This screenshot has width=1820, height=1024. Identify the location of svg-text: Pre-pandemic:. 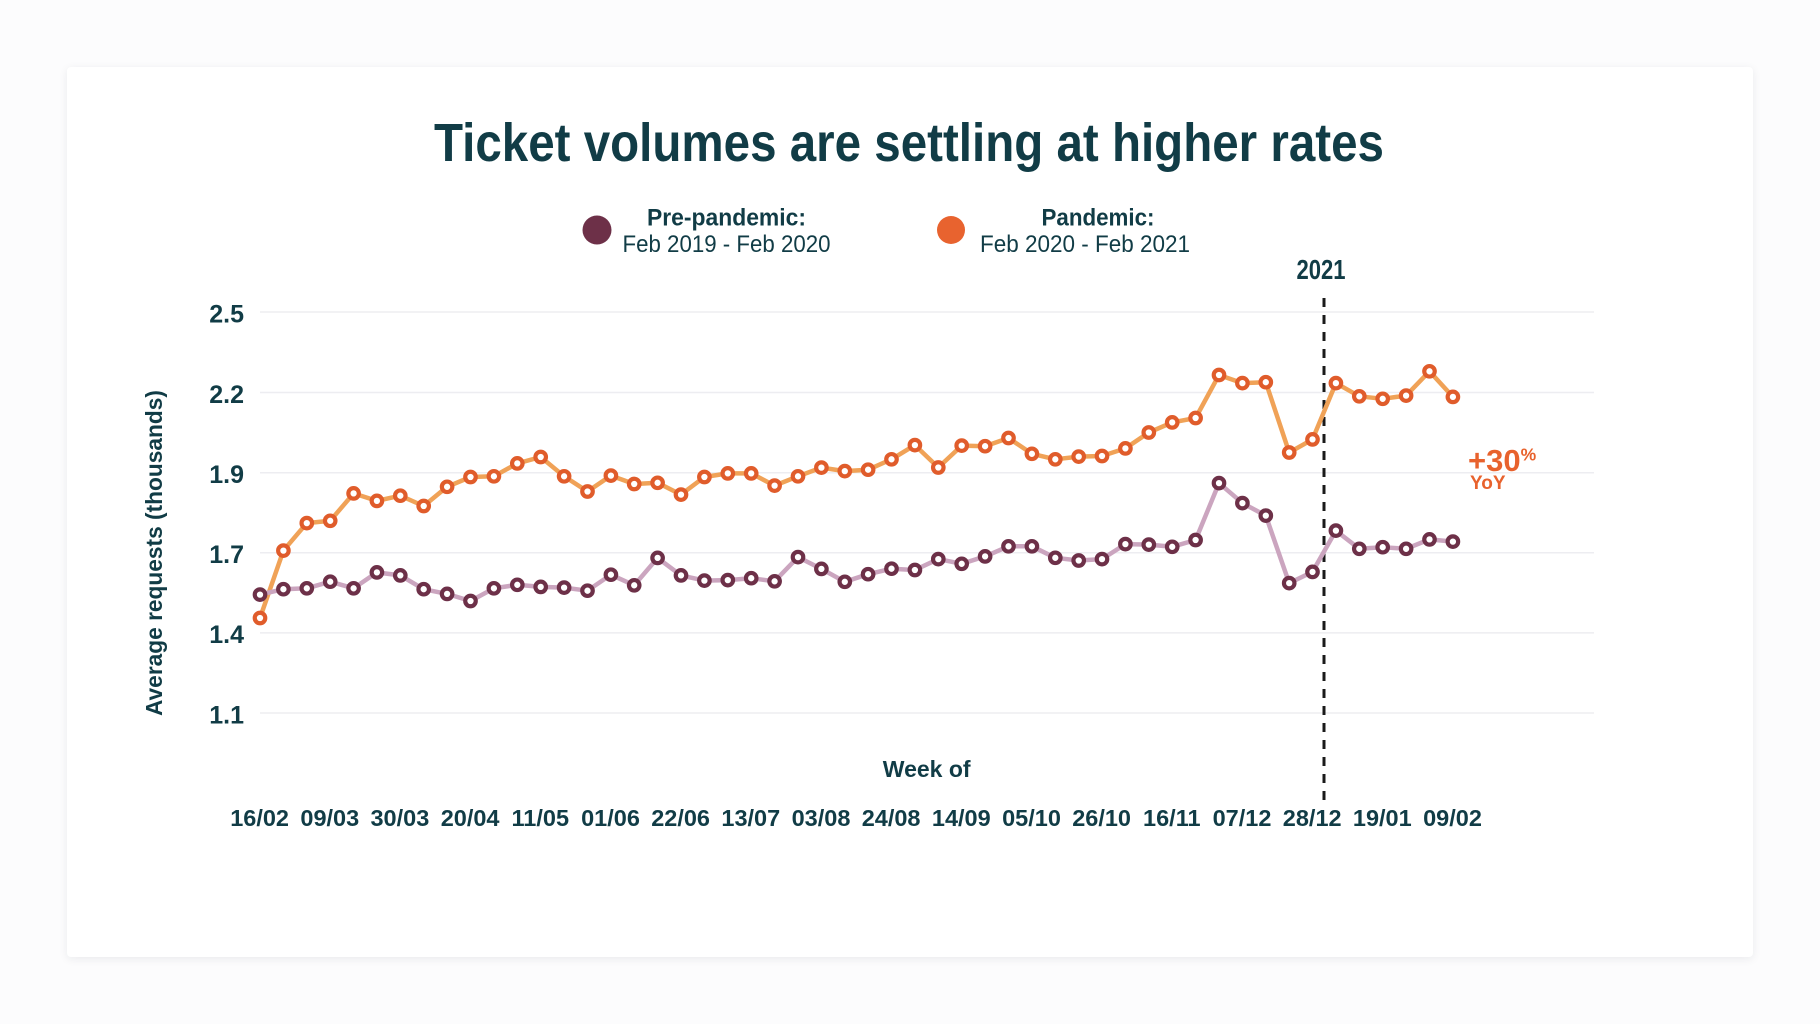
(726, 218).